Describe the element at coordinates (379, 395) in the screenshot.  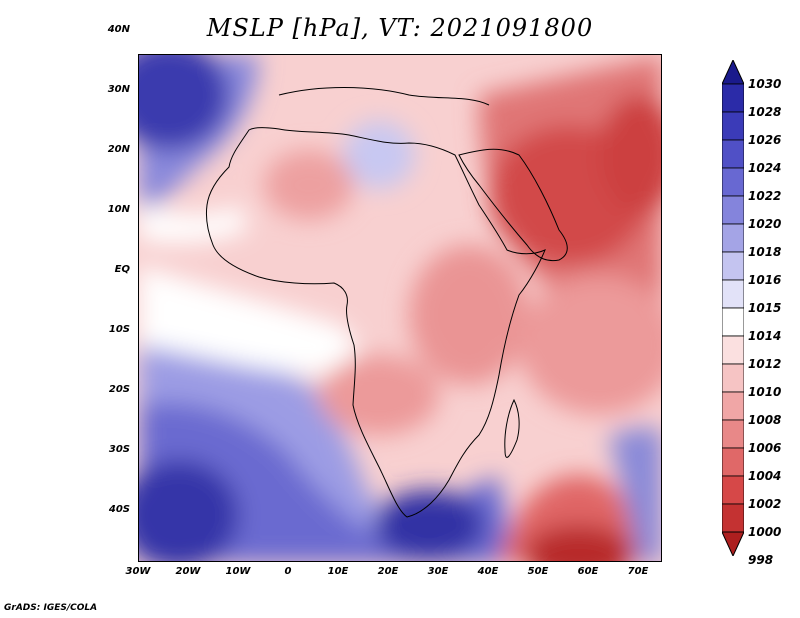
I see `angola-low` at that location.